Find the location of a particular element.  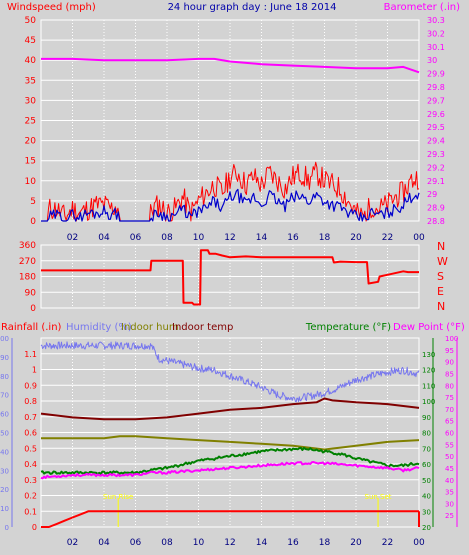

sun-marker-label: Sun Rise is located at coordinates (118, 497).